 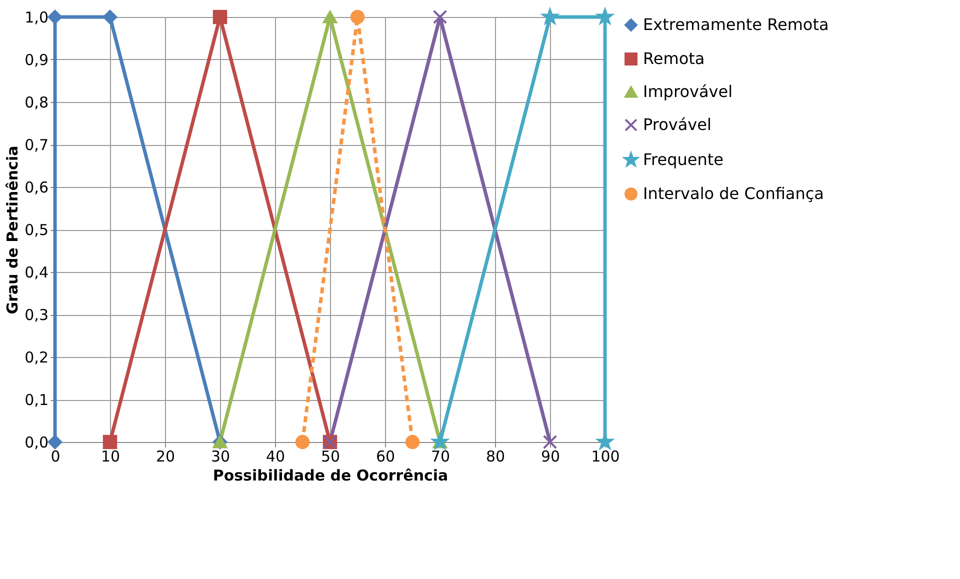 What do you see at coordinates (36, 400) in the screenshot?
I see `y-tick-label: 0,1` at bounding box center [36, 400].